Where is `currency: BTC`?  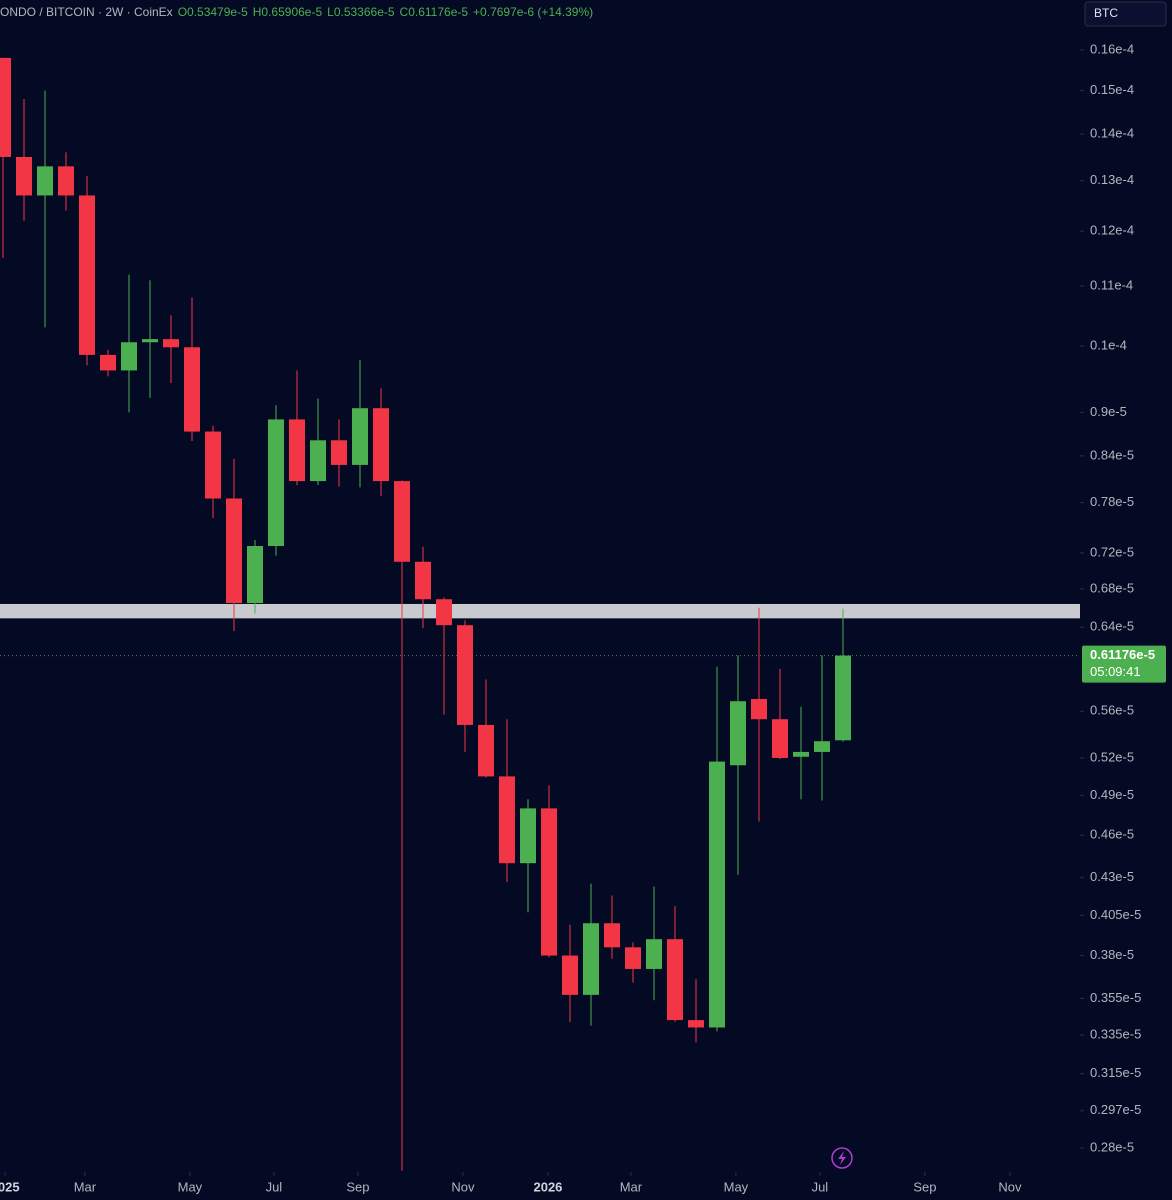
currency: BTC is located at coordinates (1106, 13).